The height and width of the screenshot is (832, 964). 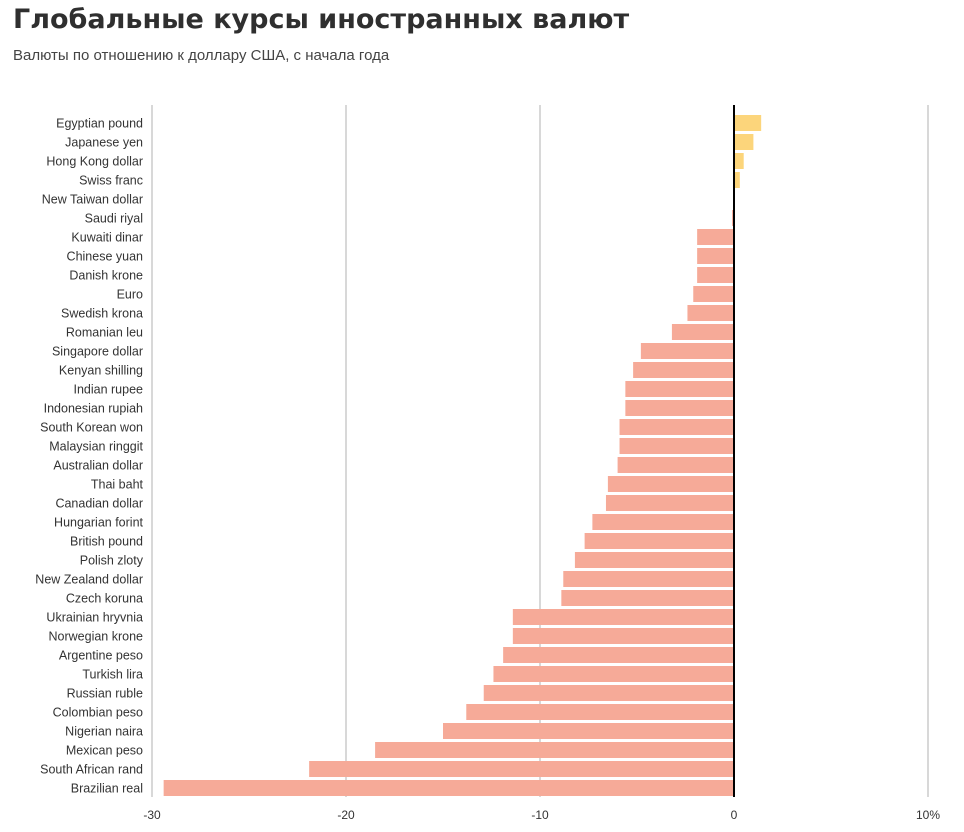 What do you see at coordinates (670, 484) in the screenshot?
I see `bar-thai-baht` at bounding box center [670, 484].